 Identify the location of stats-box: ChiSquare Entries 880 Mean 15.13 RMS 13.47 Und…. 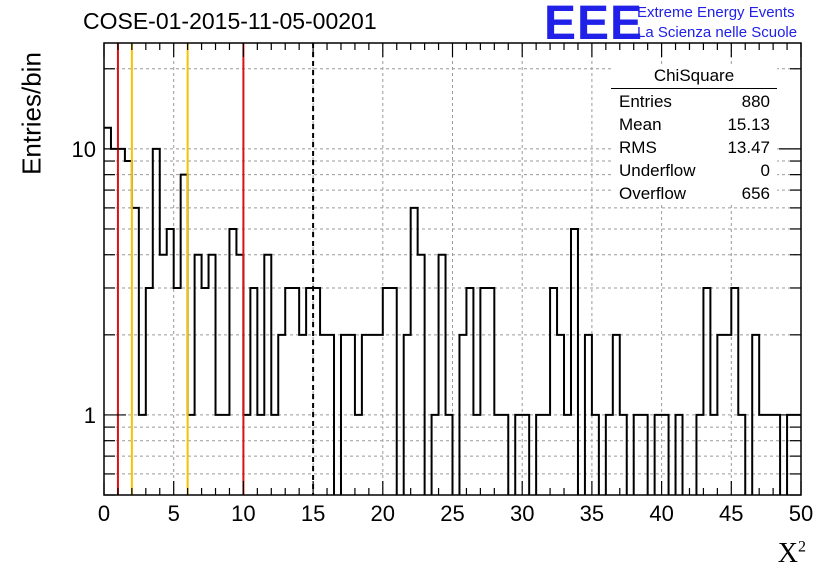
(694, 135).